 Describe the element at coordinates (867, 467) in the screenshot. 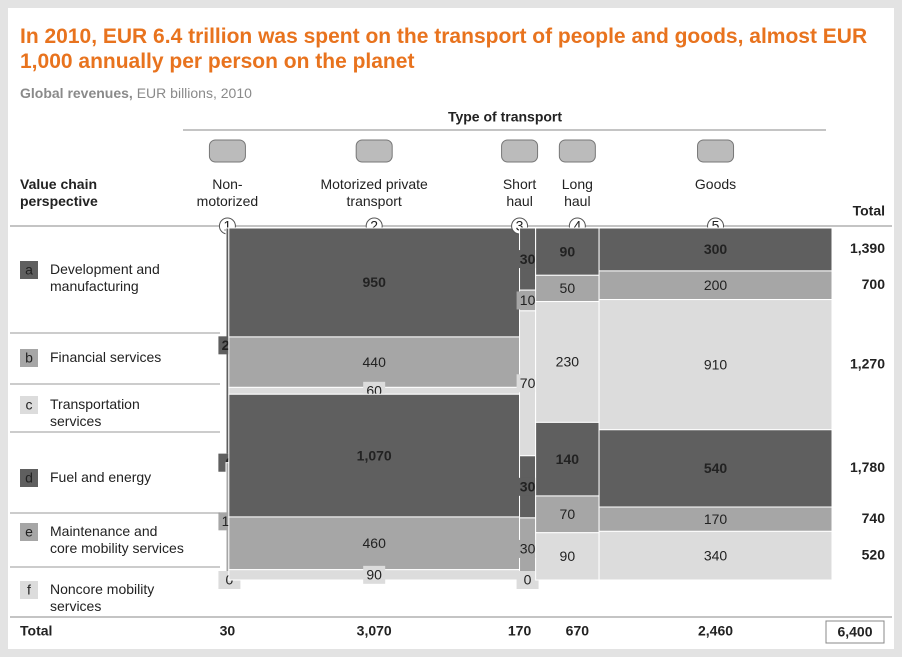

I see `row-total: 1,780` at that location.